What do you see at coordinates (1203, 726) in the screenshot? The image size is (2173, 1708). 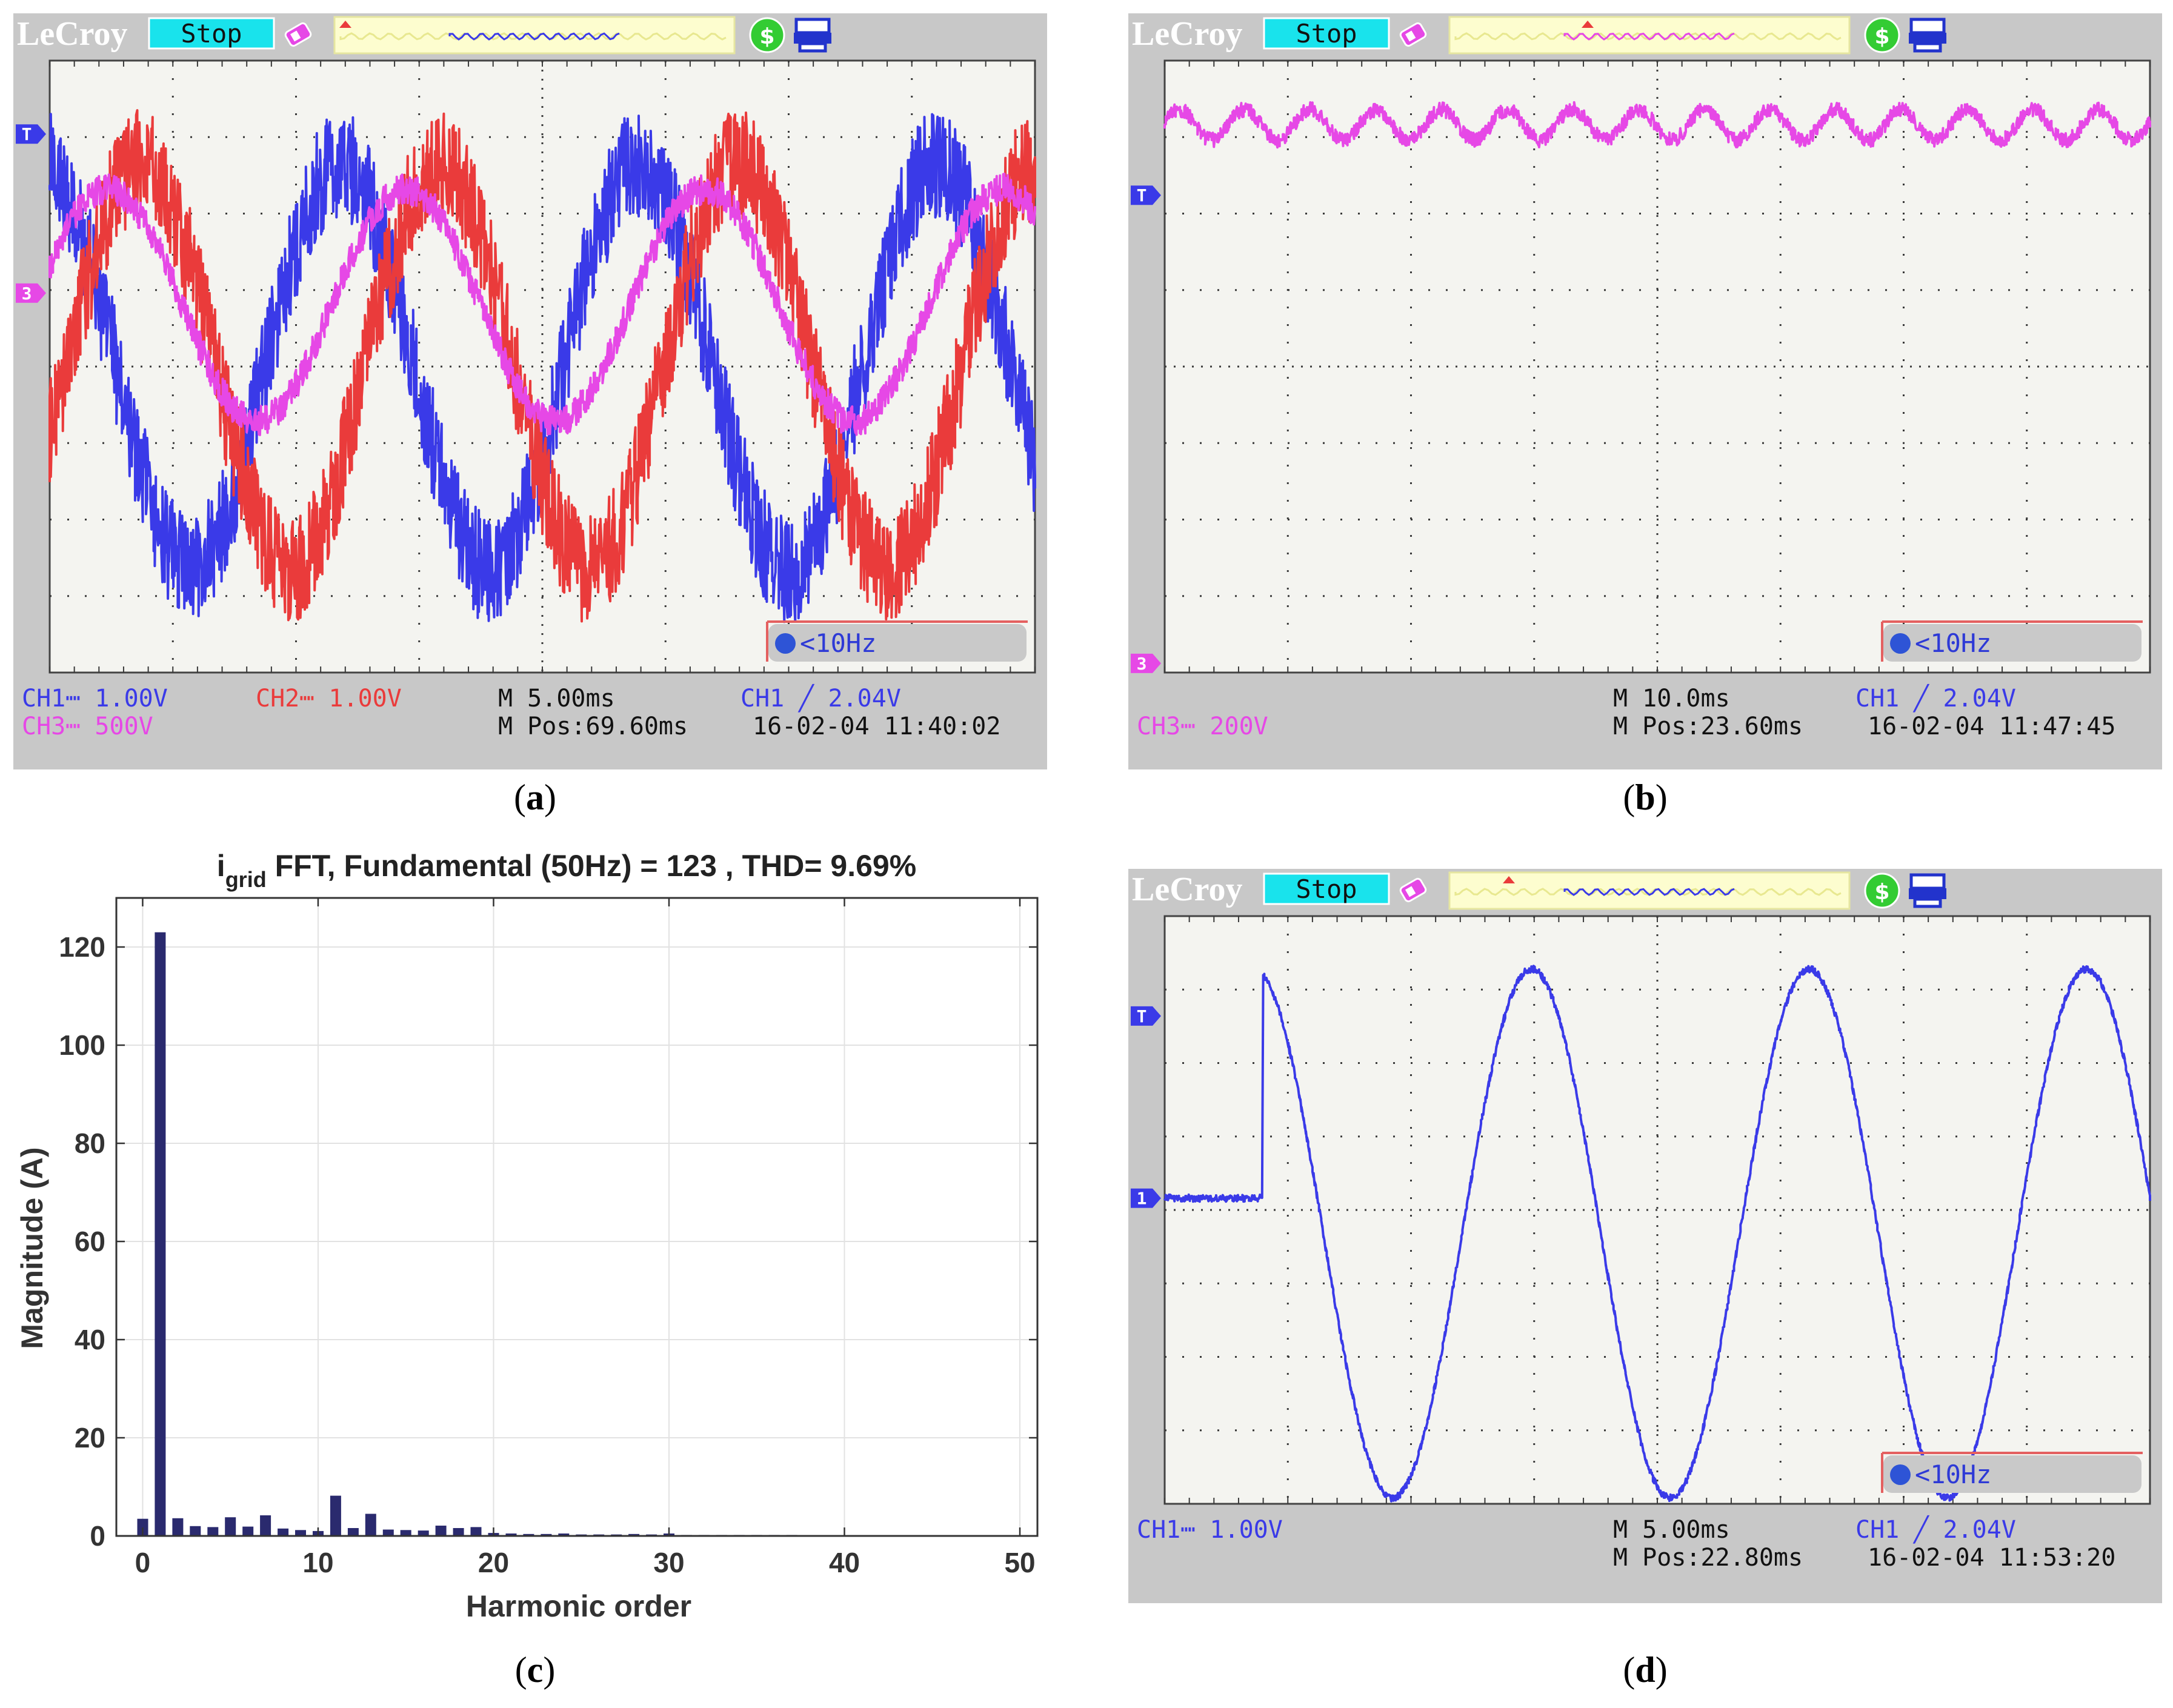 I see `readout-row2-0: CH3┉ 200V` at bounding box center [1203, 726].